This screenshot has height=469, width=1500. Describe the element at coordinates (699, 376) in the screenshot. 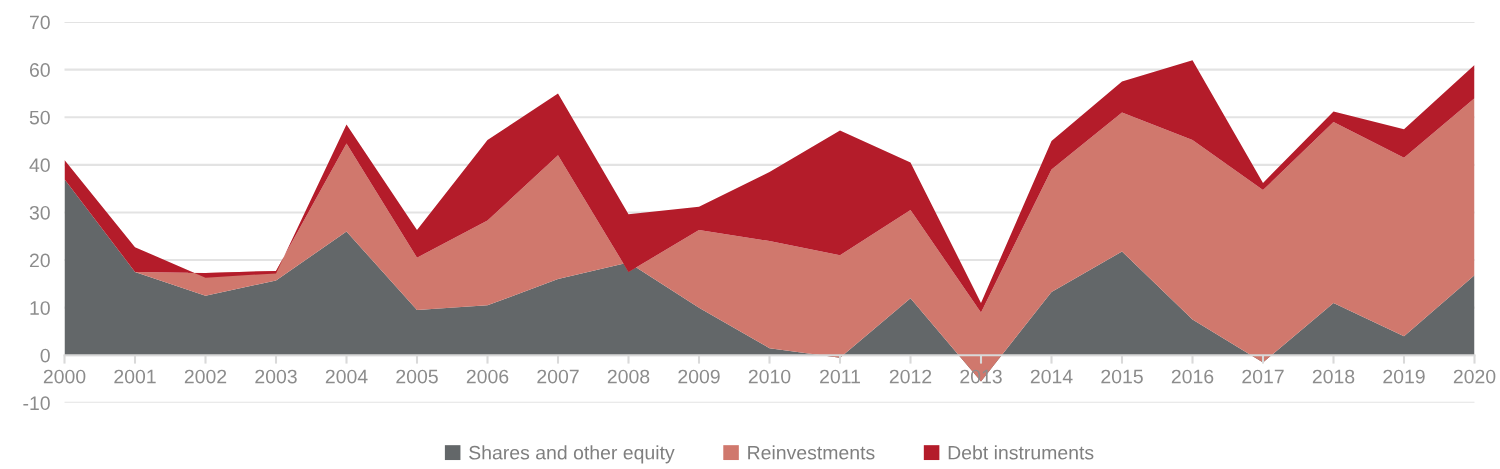

I see `x-tick-label: 2009` at that location.